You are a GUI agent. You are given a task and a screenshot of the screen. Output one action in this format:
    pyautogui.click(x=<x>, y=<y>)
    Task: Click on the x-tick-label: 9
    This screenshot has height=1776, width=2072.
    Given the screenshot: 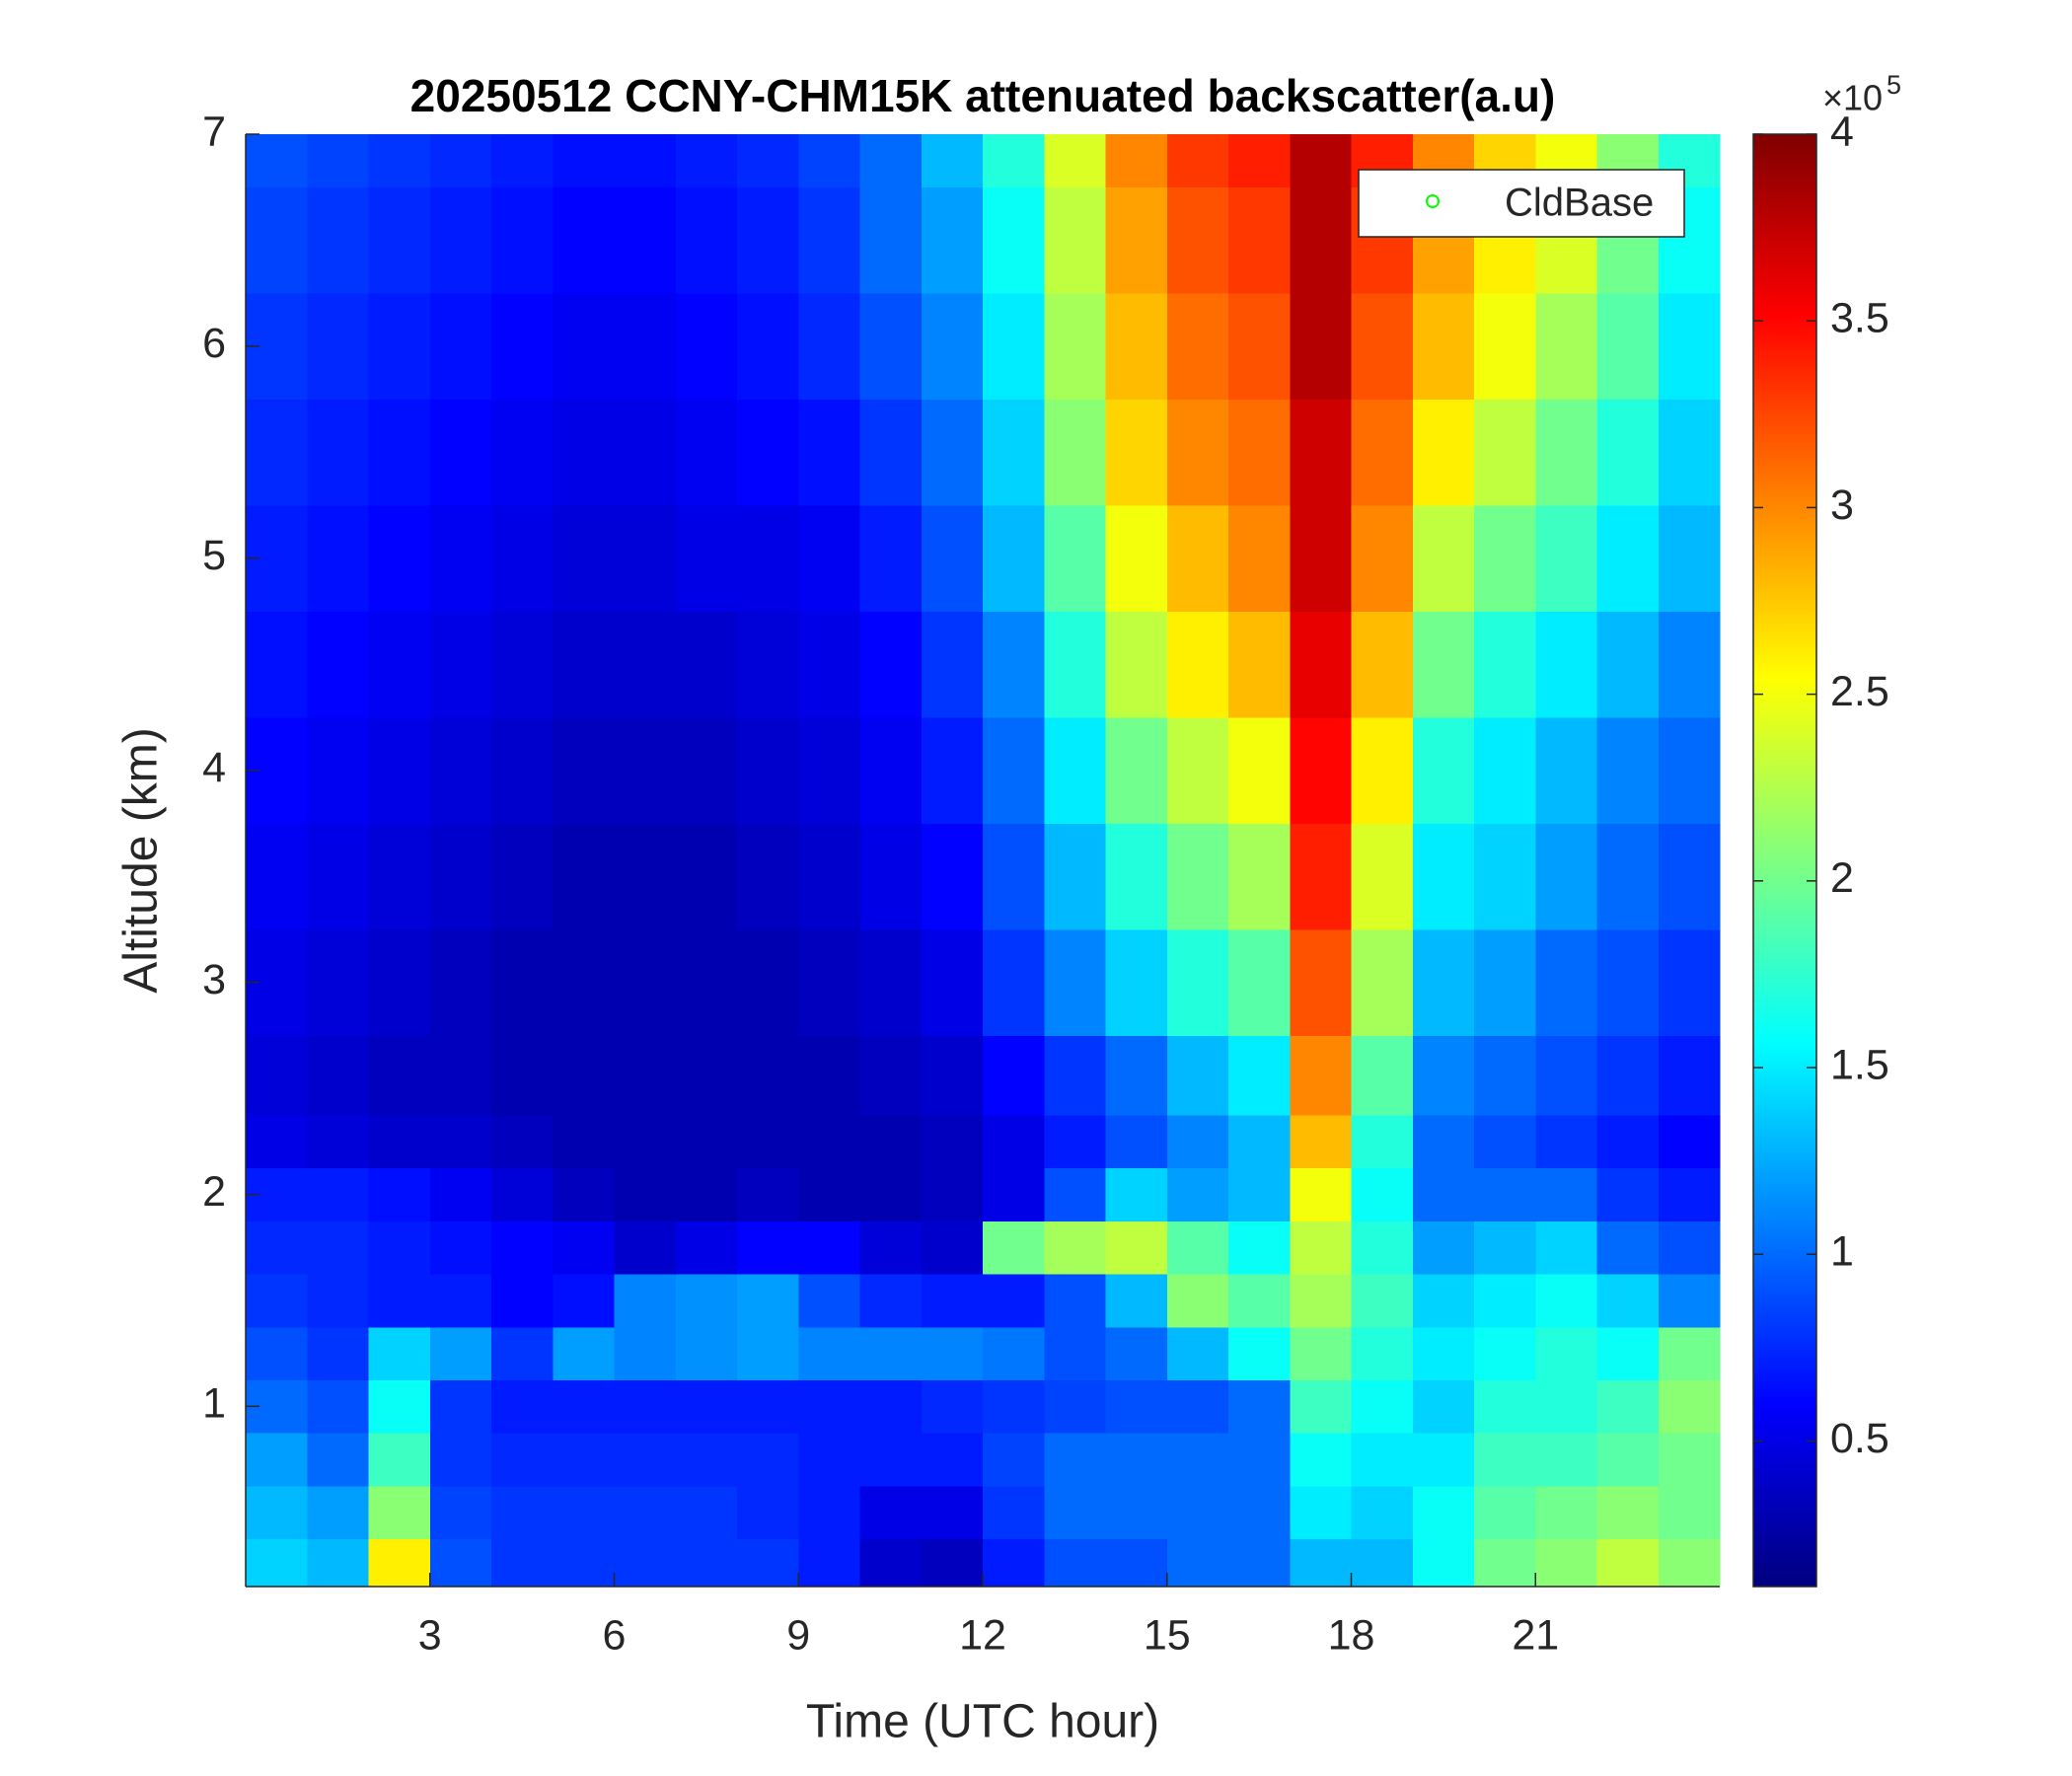 What is the action you would take?
    pyautogui.click(x=798, y=1635)
    